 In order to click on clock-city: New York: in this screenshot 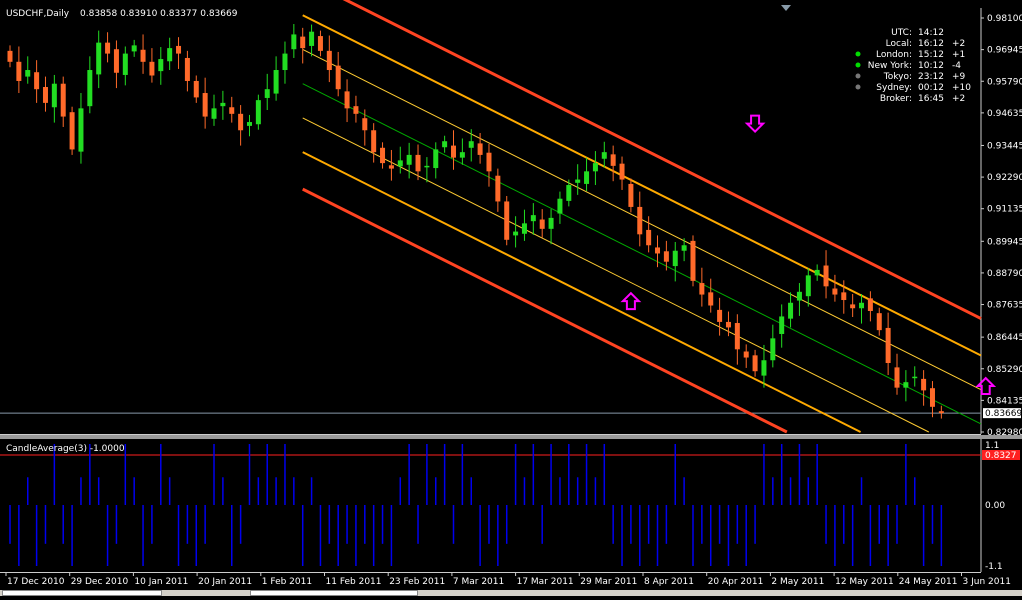, I will do `click(890, 66)`.